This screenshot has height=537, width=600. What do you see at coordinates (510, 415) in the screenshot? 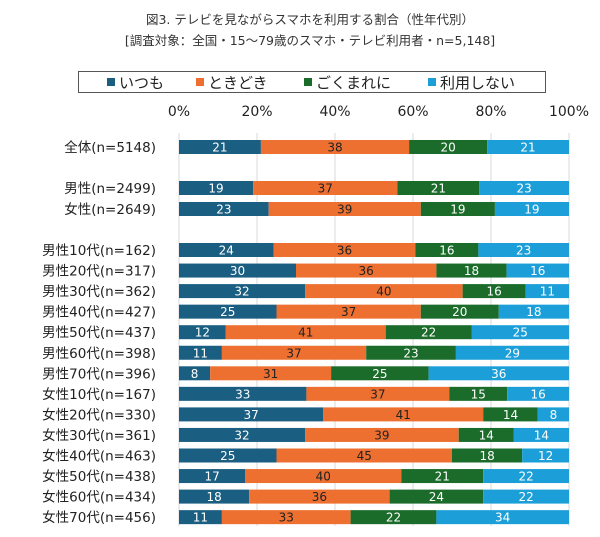
I see `data-label: 14` at bounding box center [510, 415].